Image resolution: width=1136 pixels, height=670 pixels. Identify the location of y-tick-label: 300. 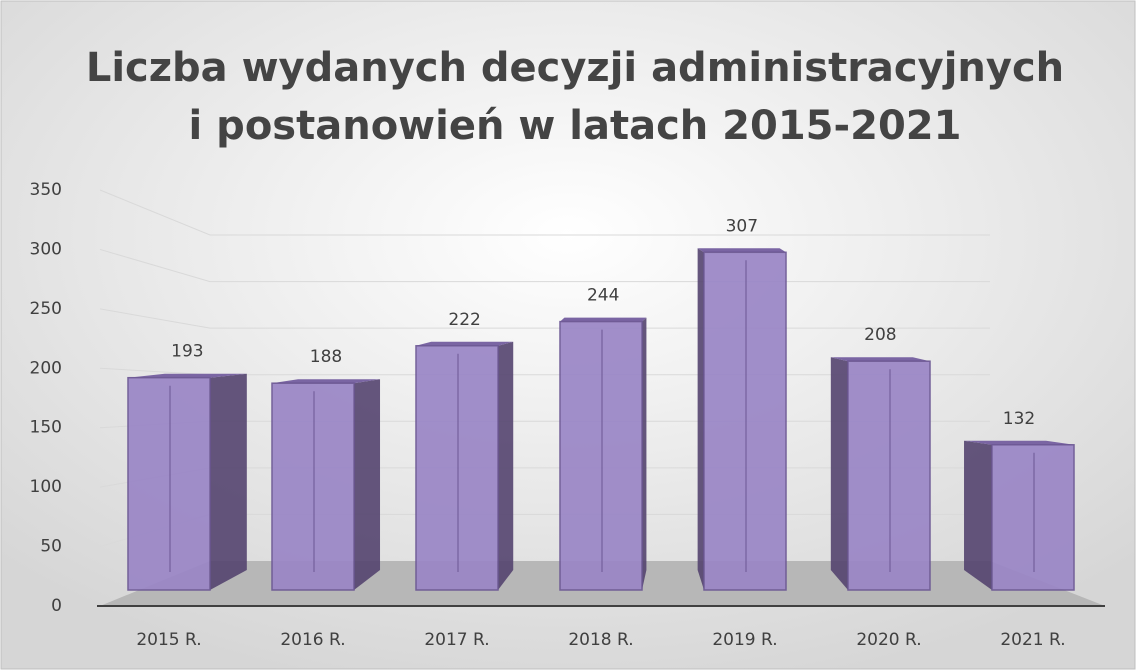
(46, 249).